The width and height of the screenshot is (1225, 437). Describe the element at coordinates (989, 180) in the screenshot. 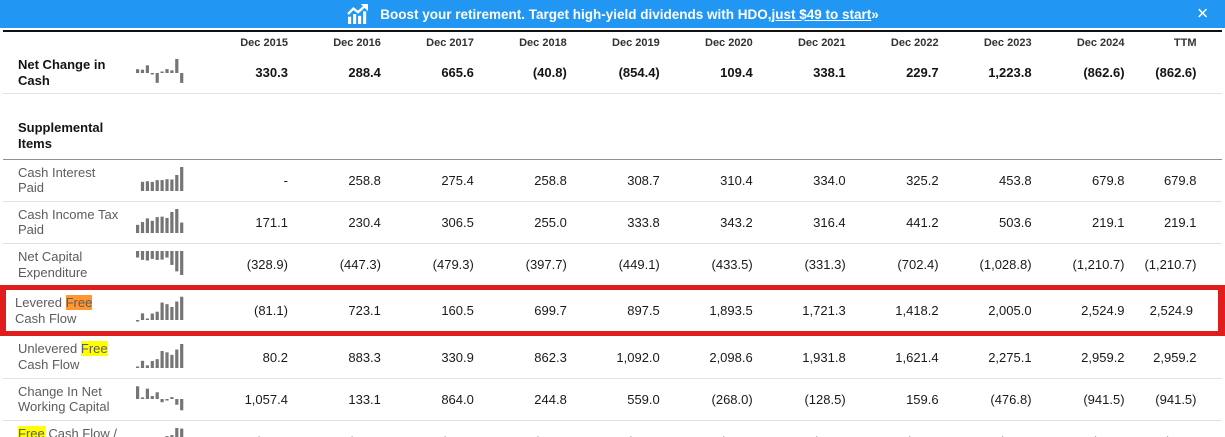

I see `cell-cash-interest-paid-dec-2023: 453.8` at that location.